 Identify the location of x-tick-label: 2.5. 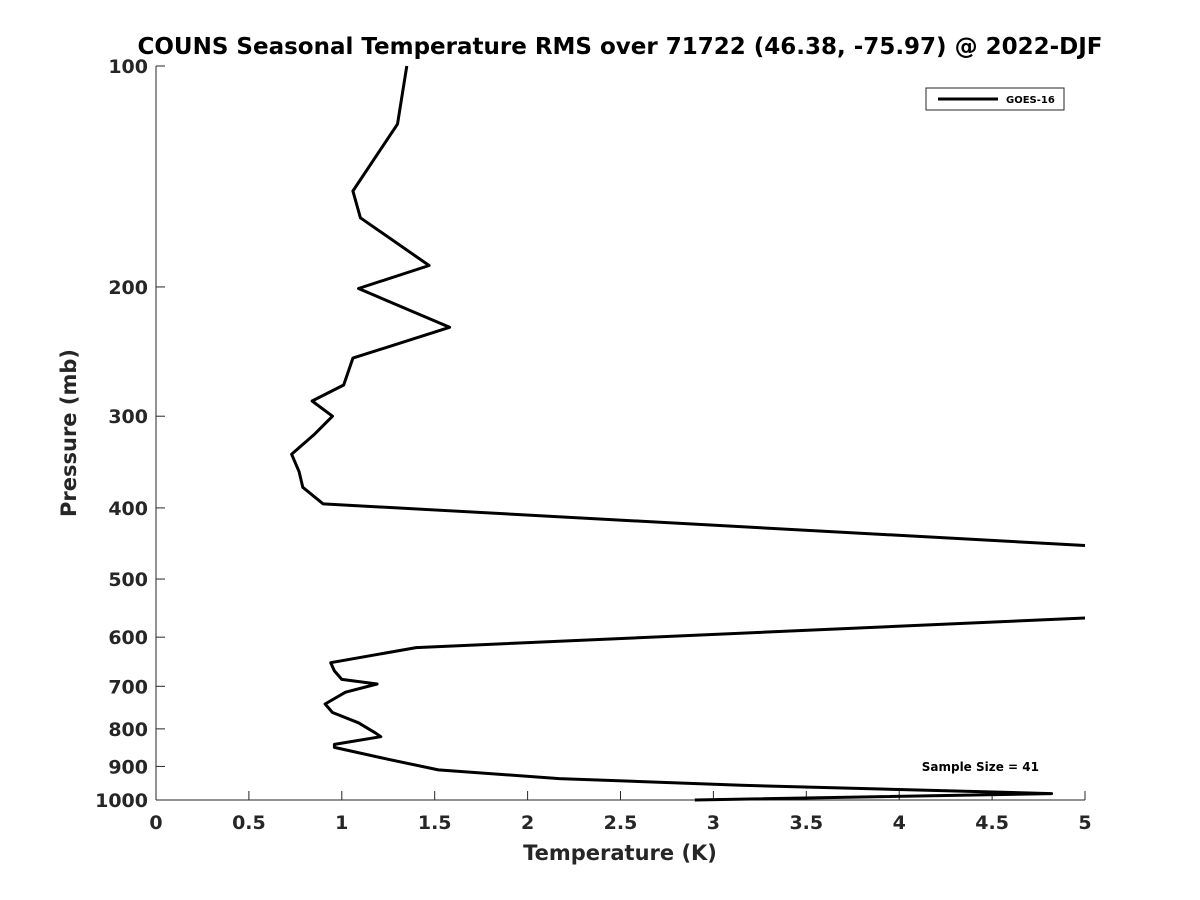
(621, 823).